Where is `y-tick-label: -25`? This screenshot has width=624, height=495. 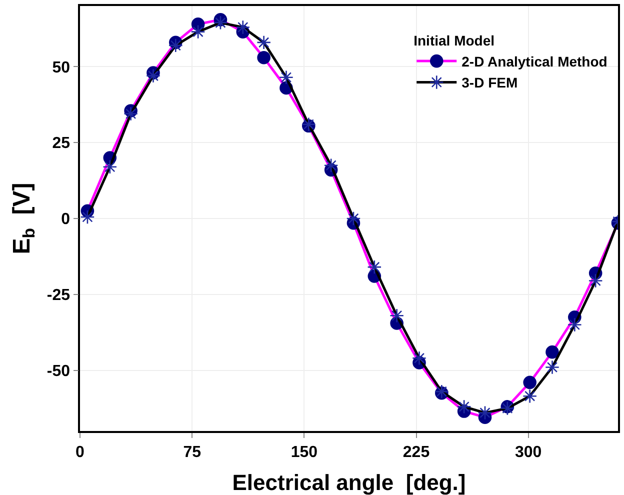
y-tick-label: -25 is located at coordinates (58, 295).